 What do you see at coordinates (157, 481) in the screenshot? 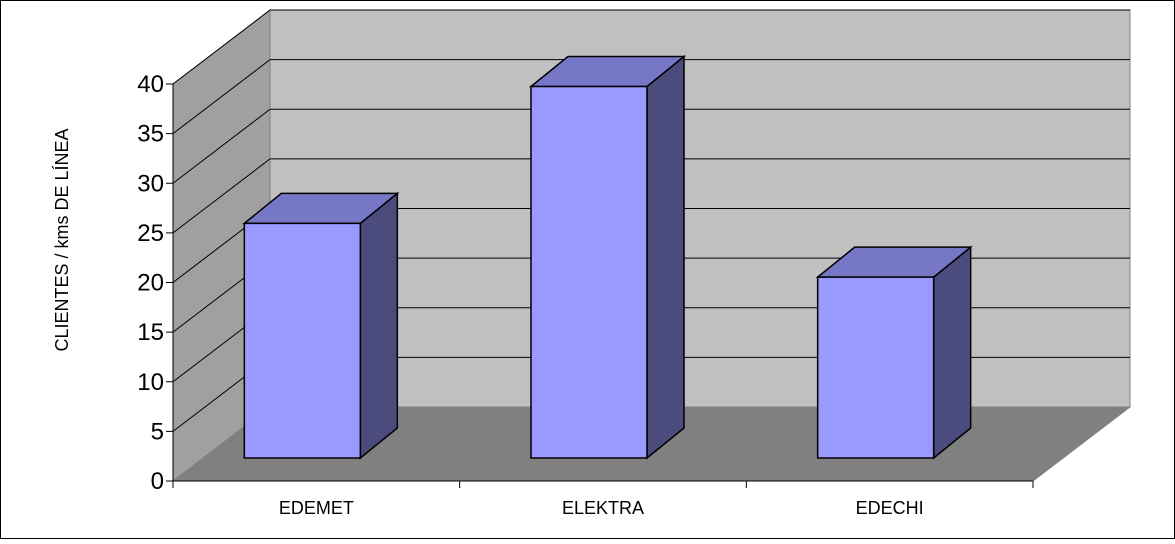
I see `y-tick-label: 0` at bounding box center [157, 481].